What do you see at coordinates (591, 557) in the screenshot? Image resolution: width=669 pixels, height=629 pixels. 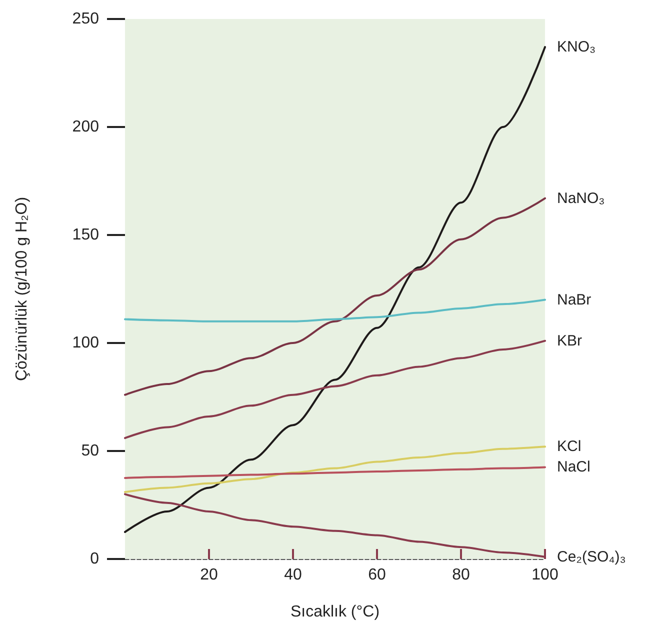 I see `series-label: Ce₂(SO₄)₃` at bounding box center [591, 557].